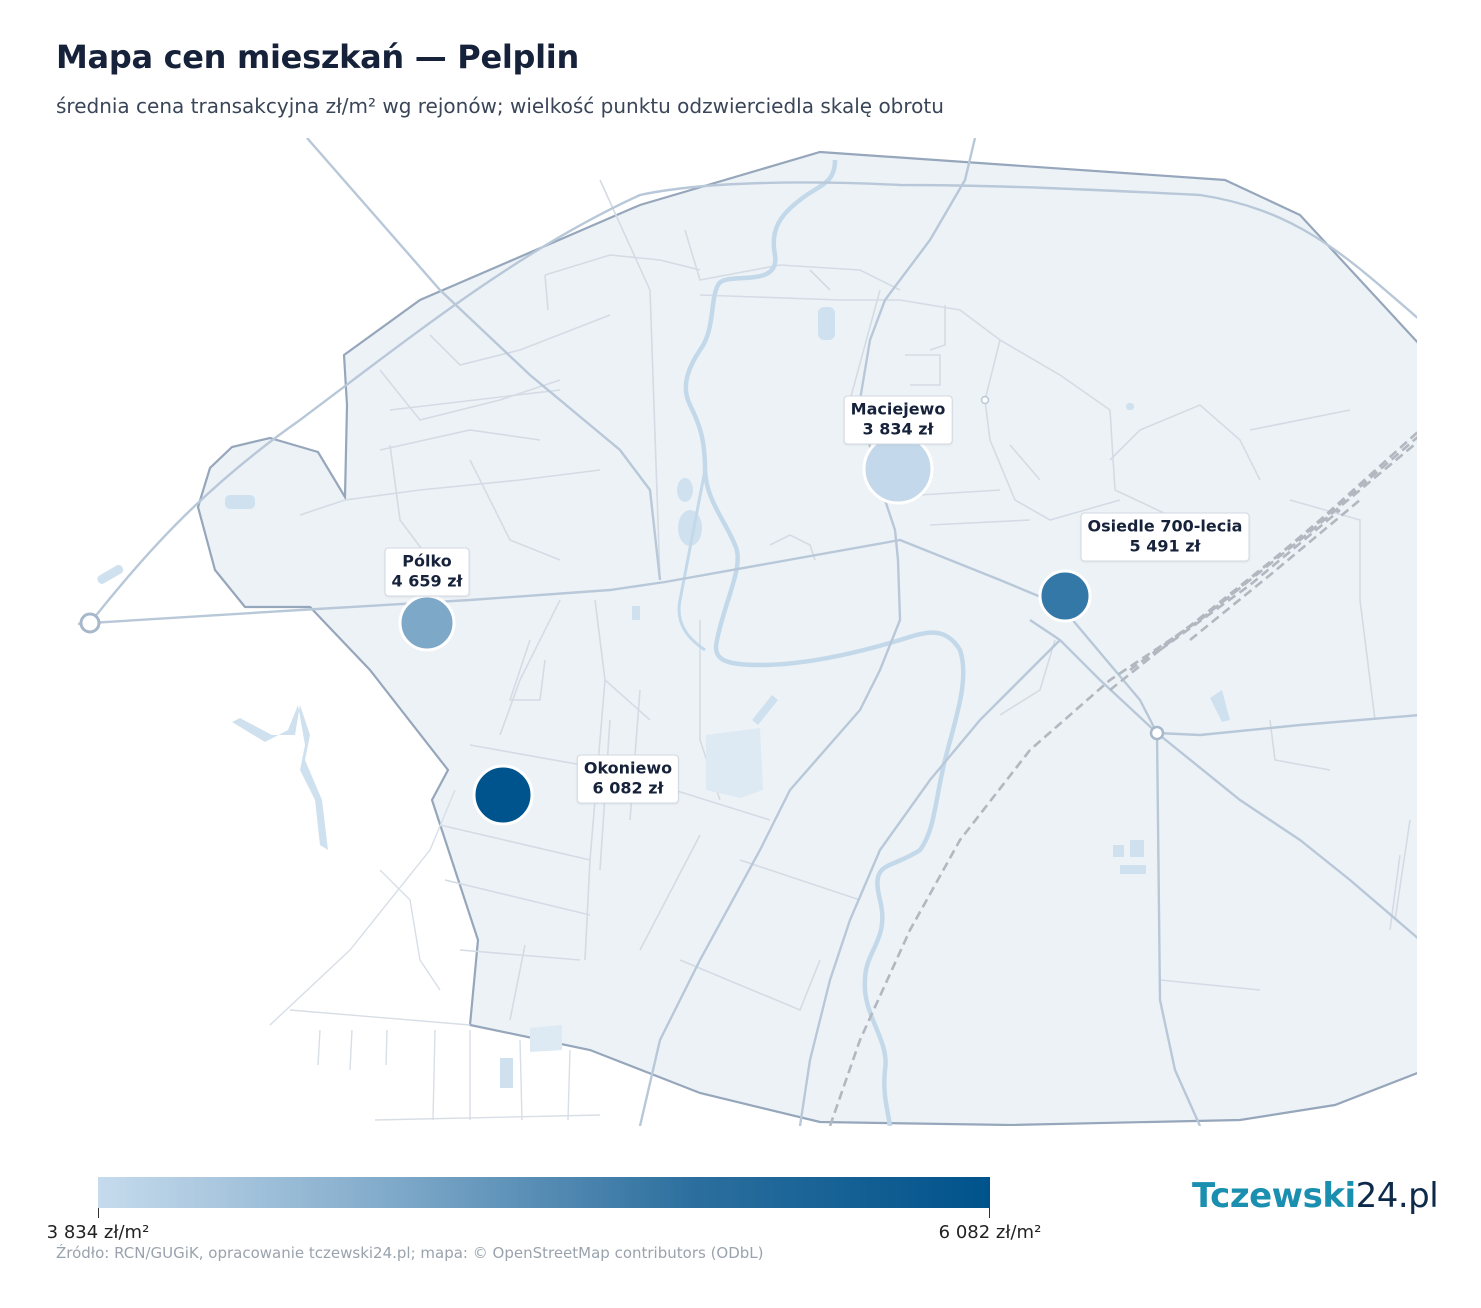 Image resolution: width=1481 pixels, height=1308 pixels. Describe the element at coordinates (628, 768) in the screenshot. I see `district-name: Okoniewo` at that location.